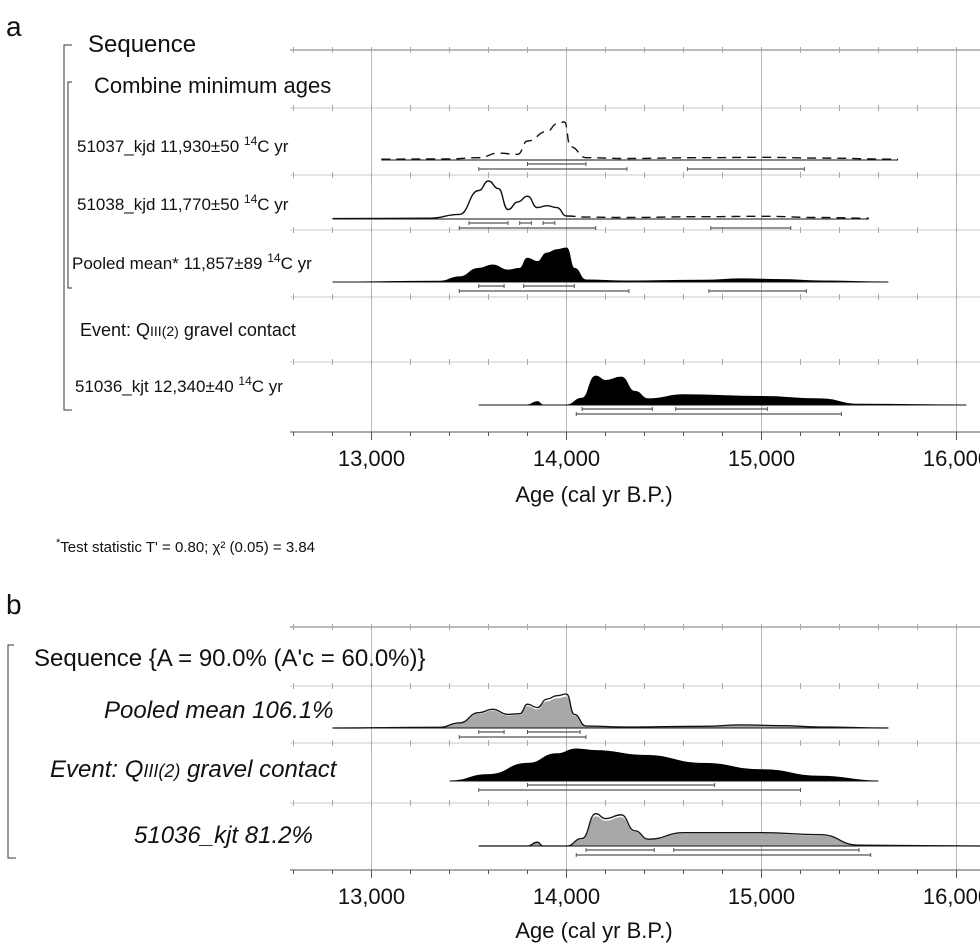 The width and height of the screenshot is (980, 950). I want to click on panel-b-letter: b, so click(14, 604).